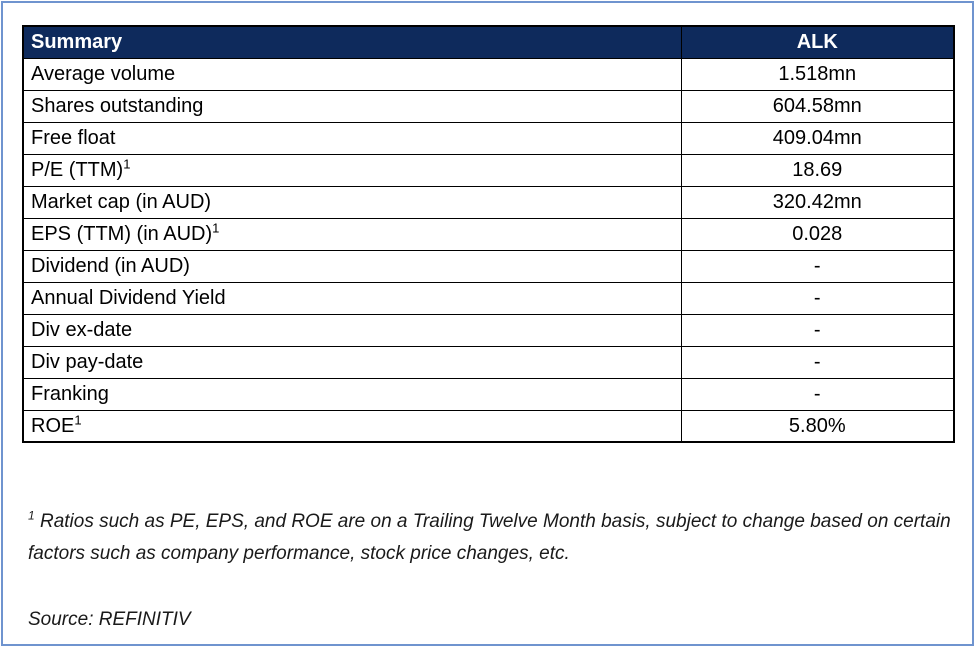 This screenshot has height=650, width=979. What do you see at coordinates (103, 74) in the screenshot?
I see `row-label: Average volume` at bounding box center [103, 74].